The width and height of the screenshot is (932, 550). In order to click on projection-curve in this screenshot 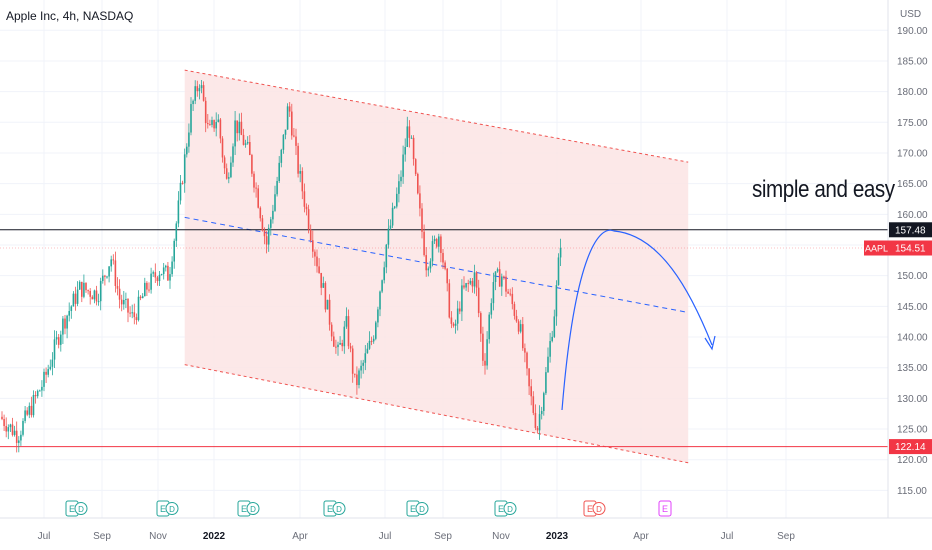, I will do `click(637, 320)`.